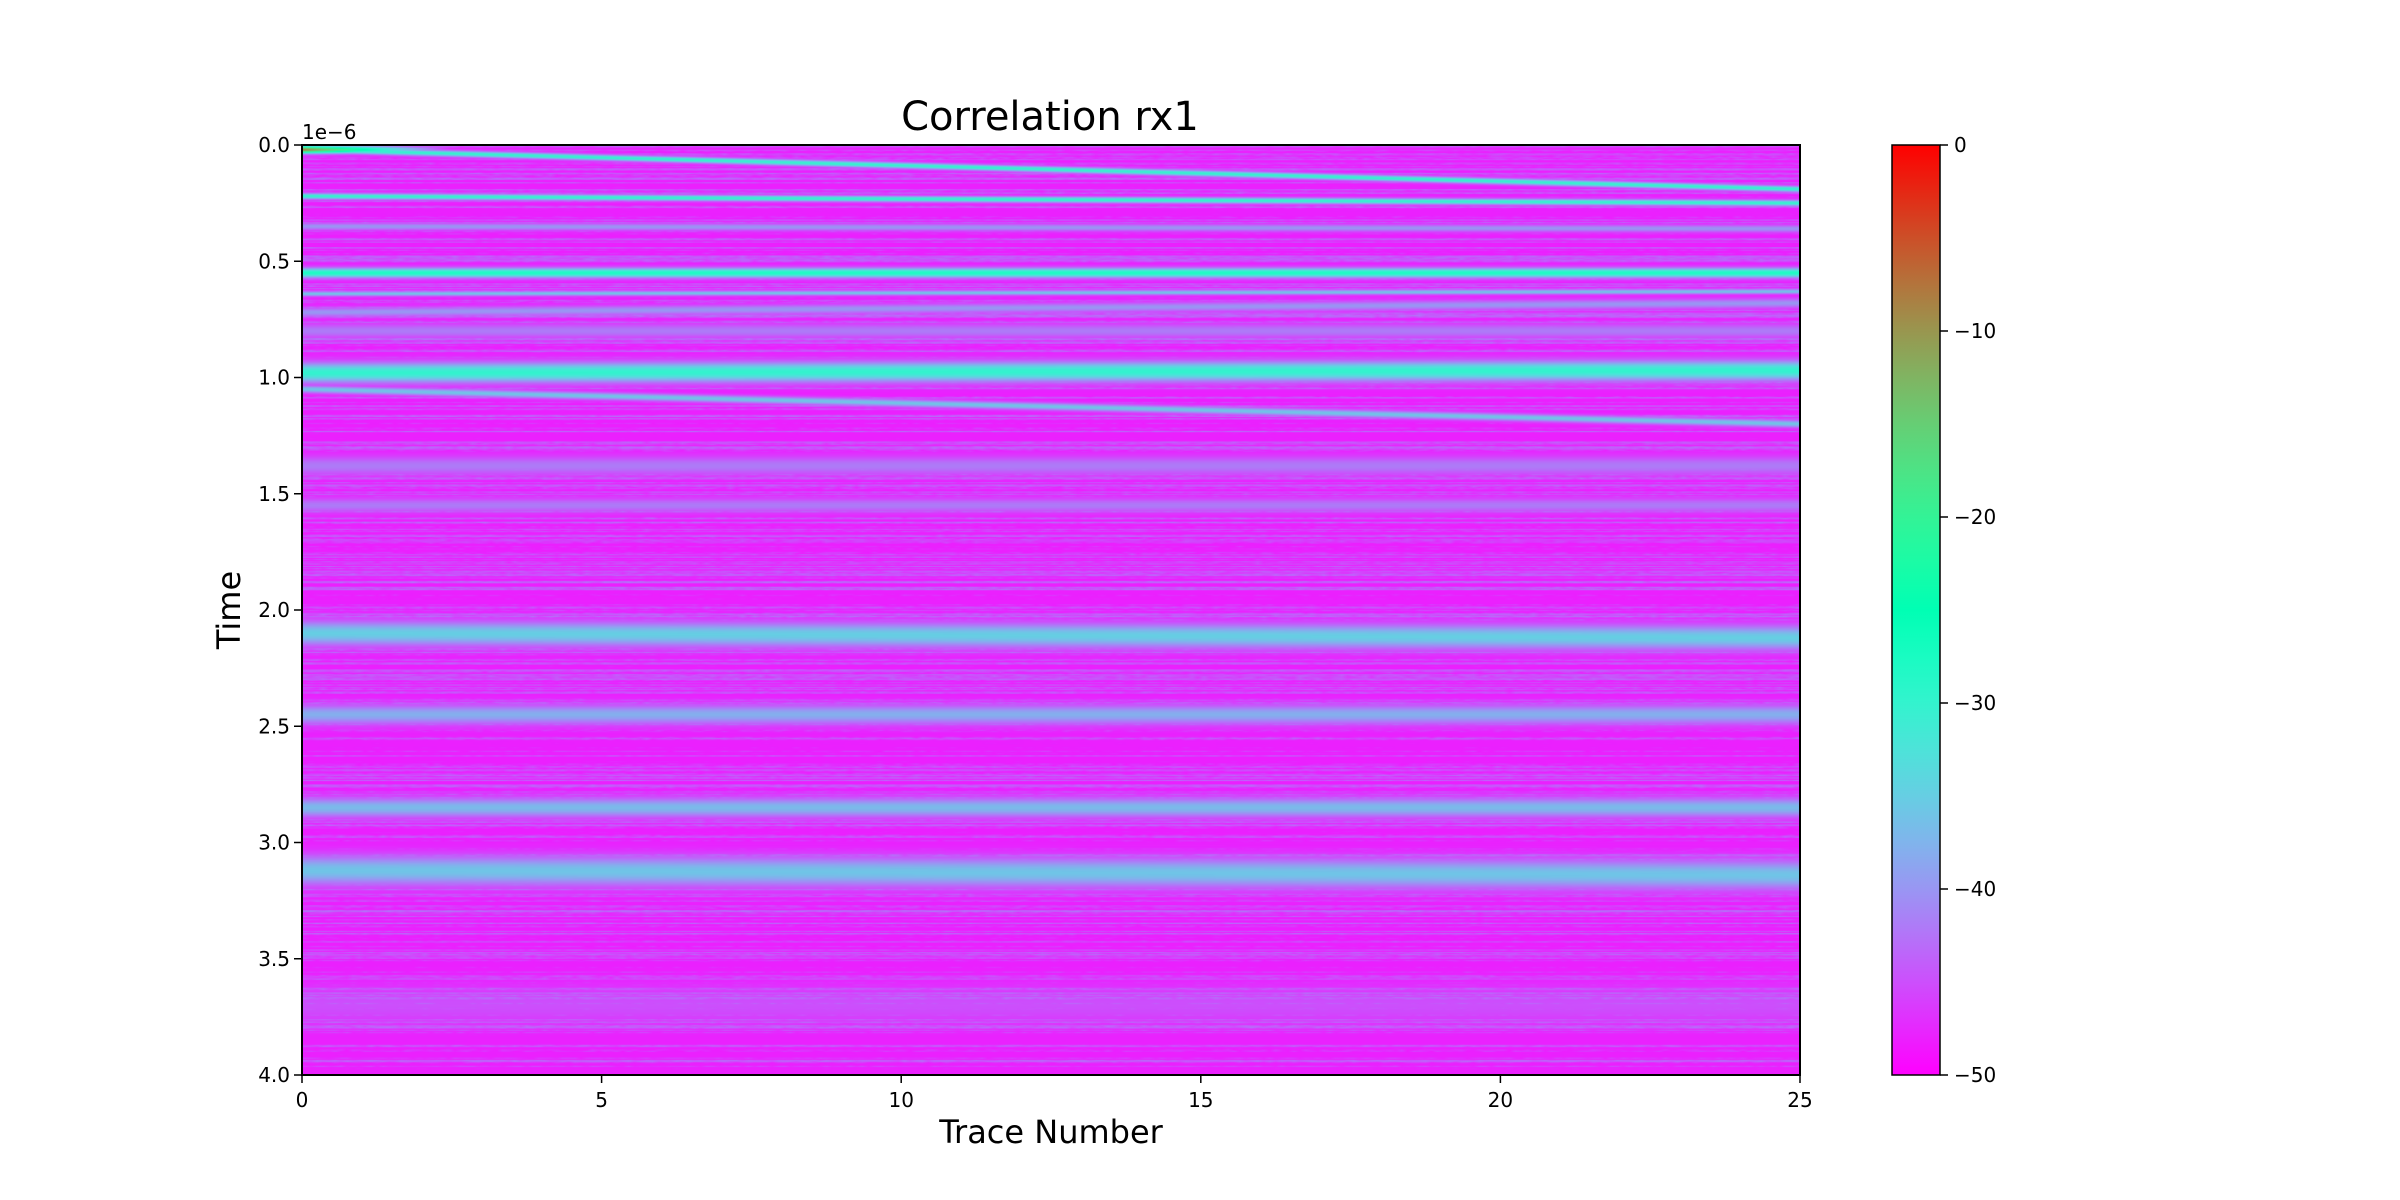  Describe the element at coordinates (601, 1100) in the screenshot. I see `x-tick-label: 5` at that location.